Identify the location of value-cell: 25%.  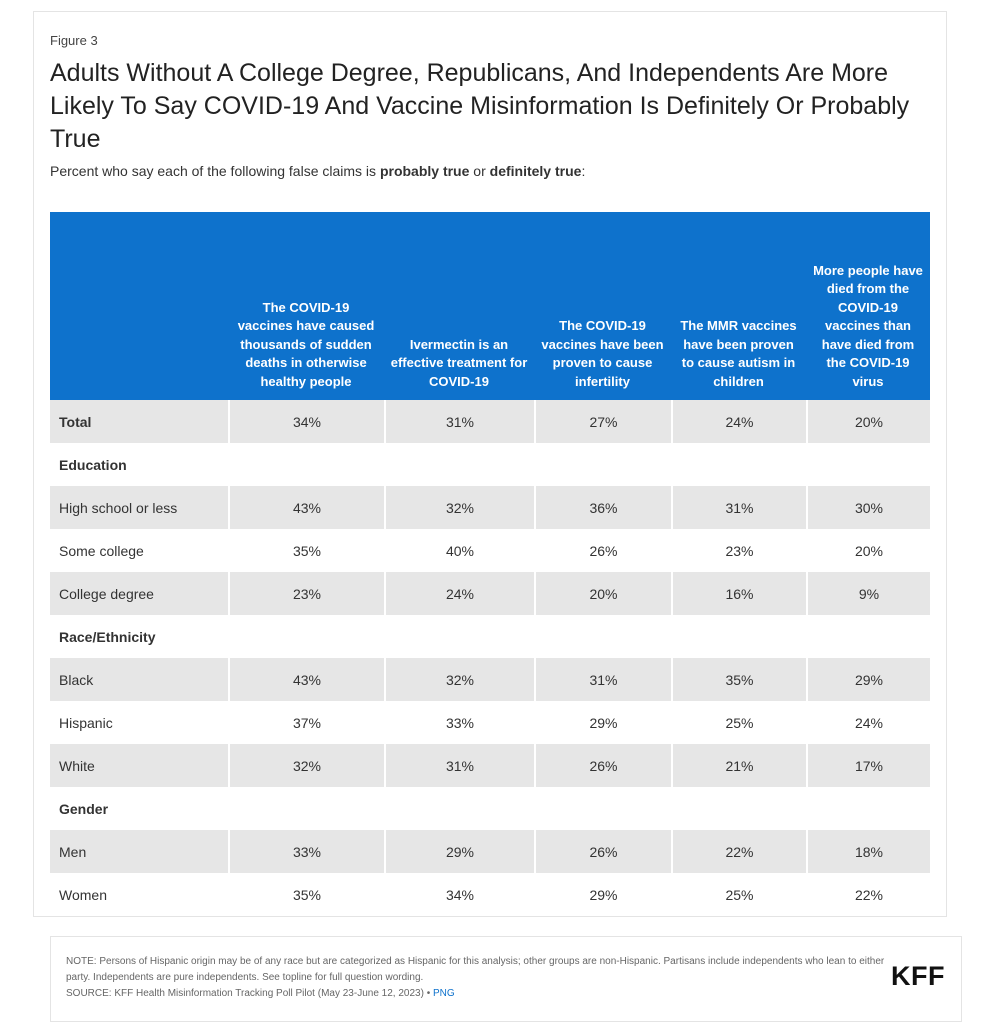
(738, 894).